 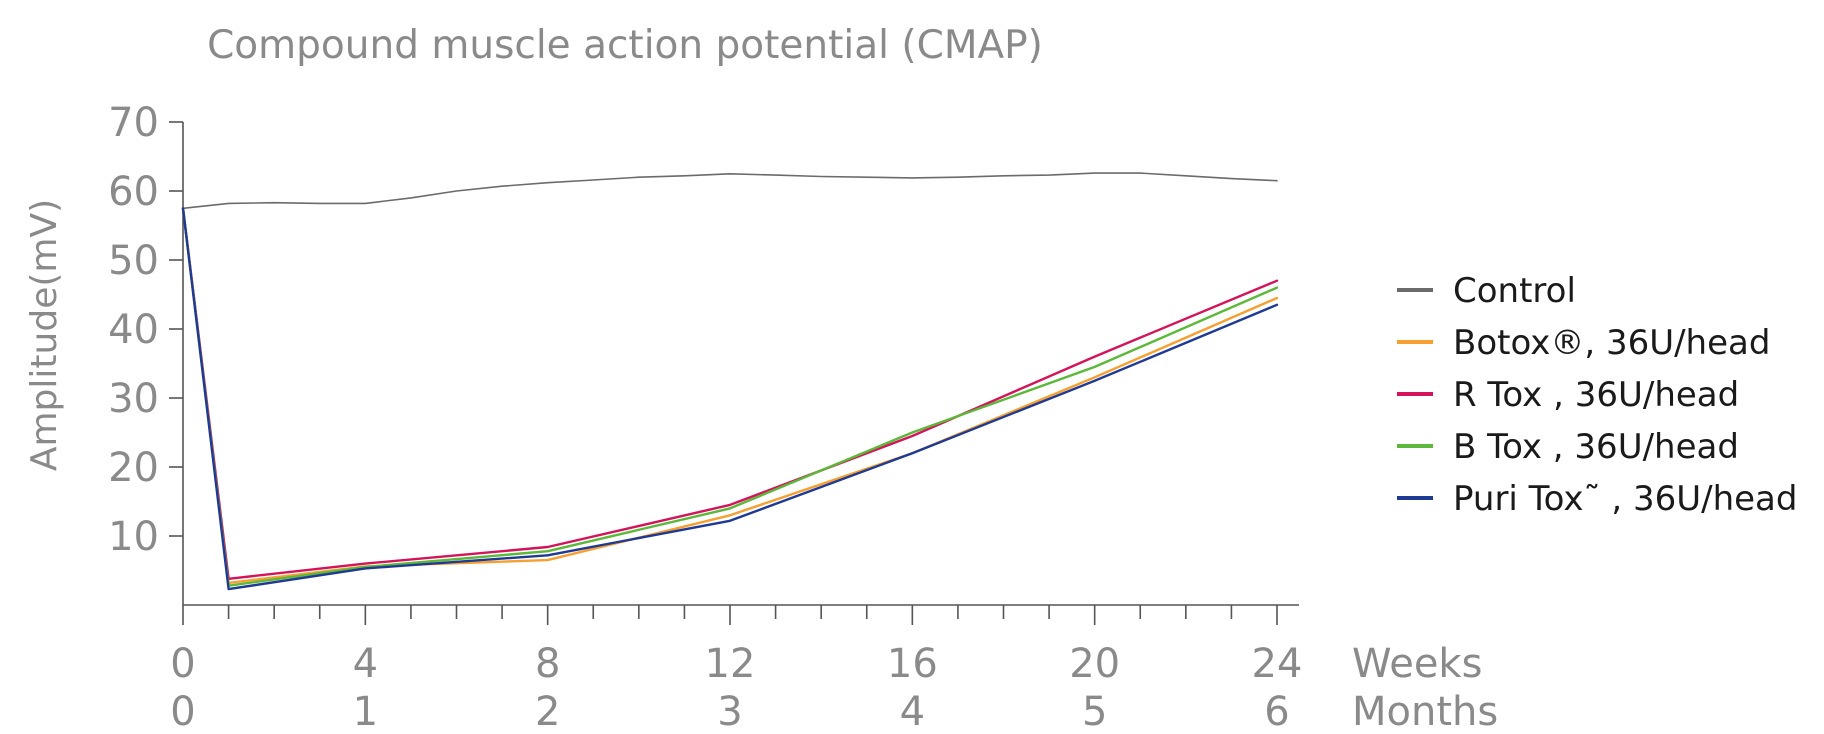 What do you see at coordinates (729, 711) in the screenshot?
I see `x-tick-label-months: 3` at bounding box center [729, 711].